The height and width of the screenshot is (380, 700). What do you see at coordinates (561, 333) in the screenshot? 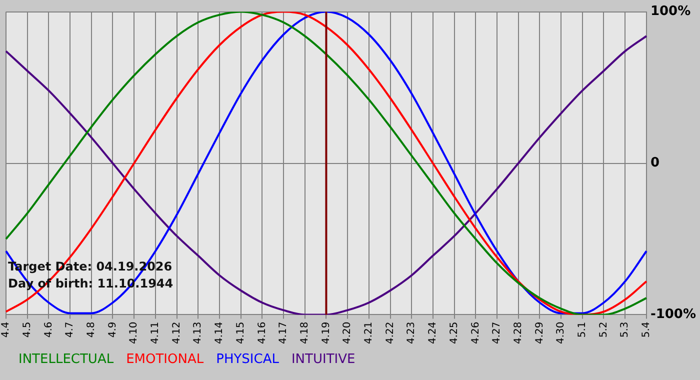
I see `x-tick-label: 4.30` at bounding box center [561, 333].